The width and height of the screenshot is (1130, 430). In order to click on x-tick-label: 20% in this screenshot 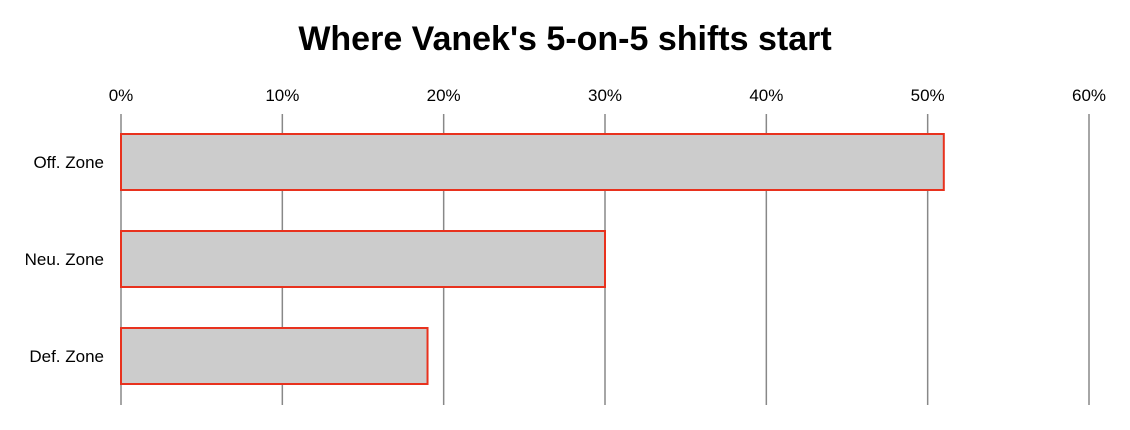, I will do `click(444, 95)`.